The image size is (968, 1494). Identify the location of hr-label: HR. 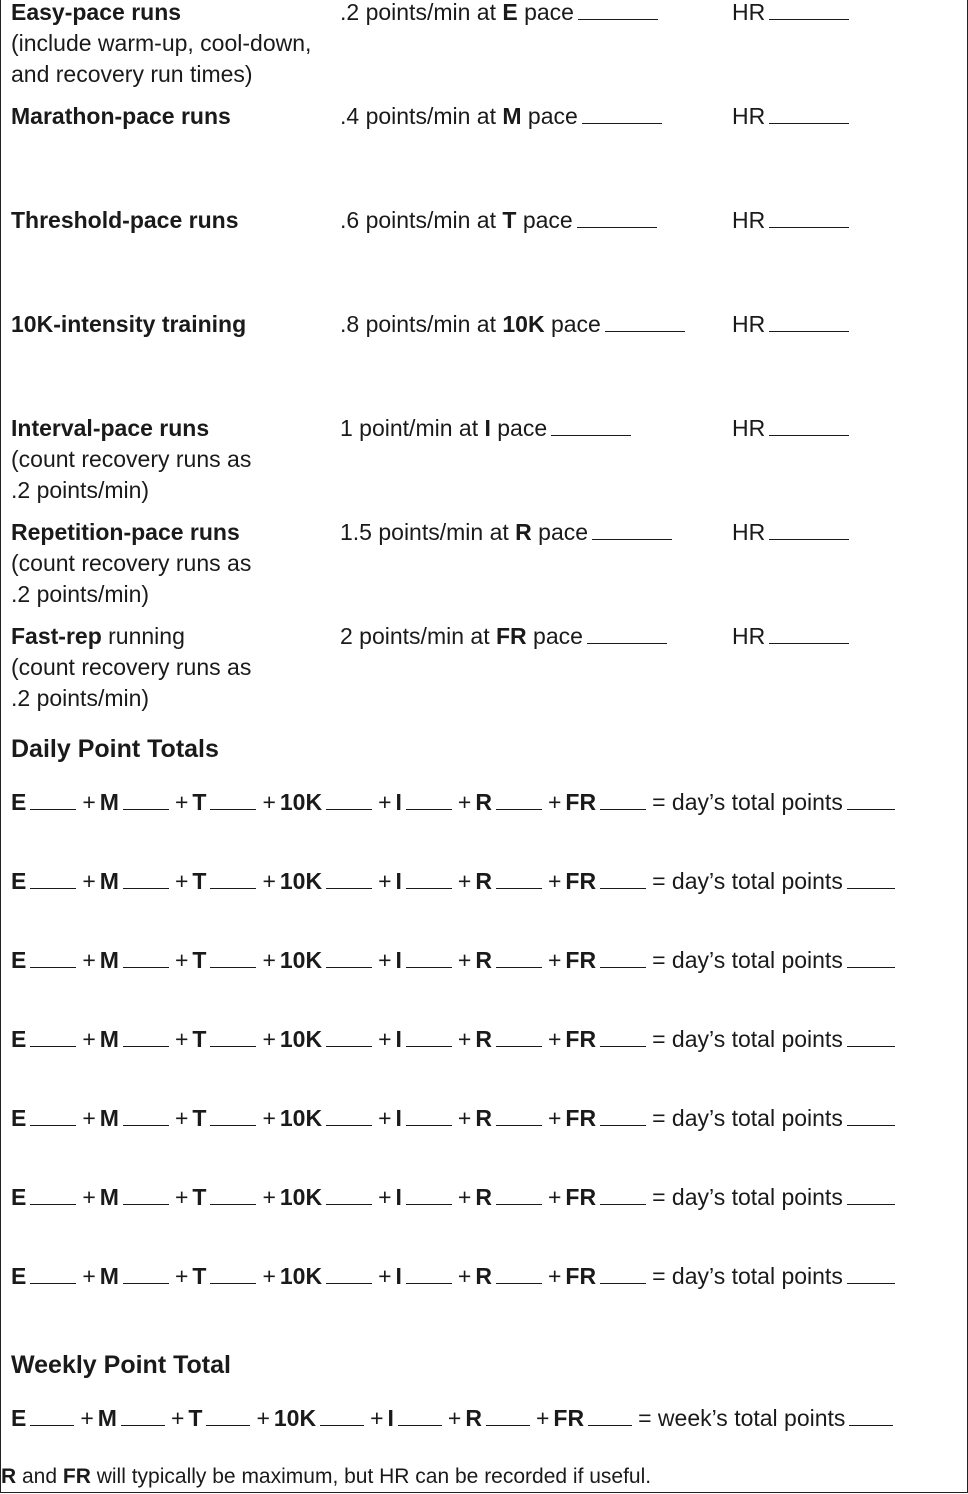
(749, 532).